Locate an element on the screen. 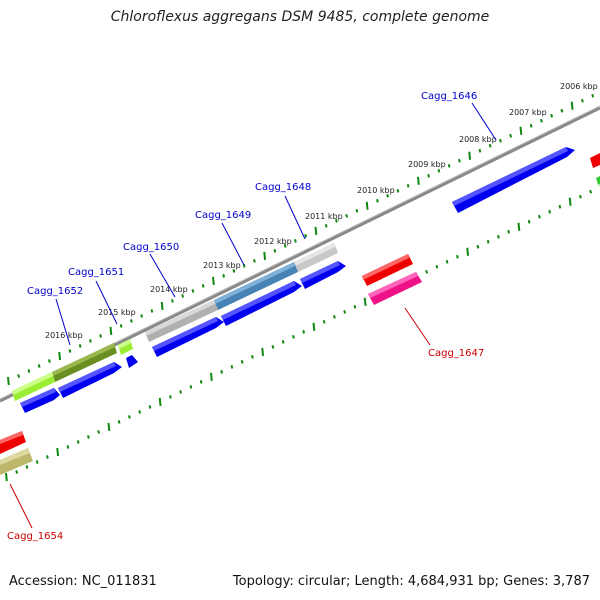 This screenshot has width=600, height=600. gene-cagg-unlabeled-green is located at coordinates (33, 386).